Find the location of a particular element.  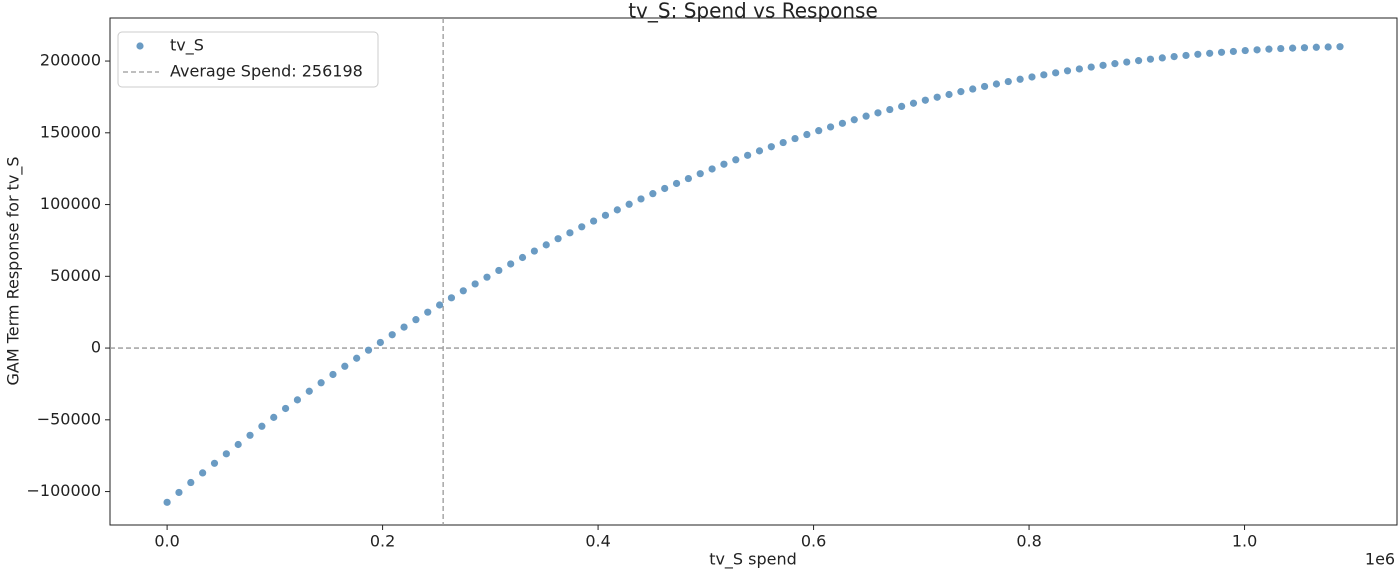

y-tick-label: 50000 is located at coordinates (75, 275).